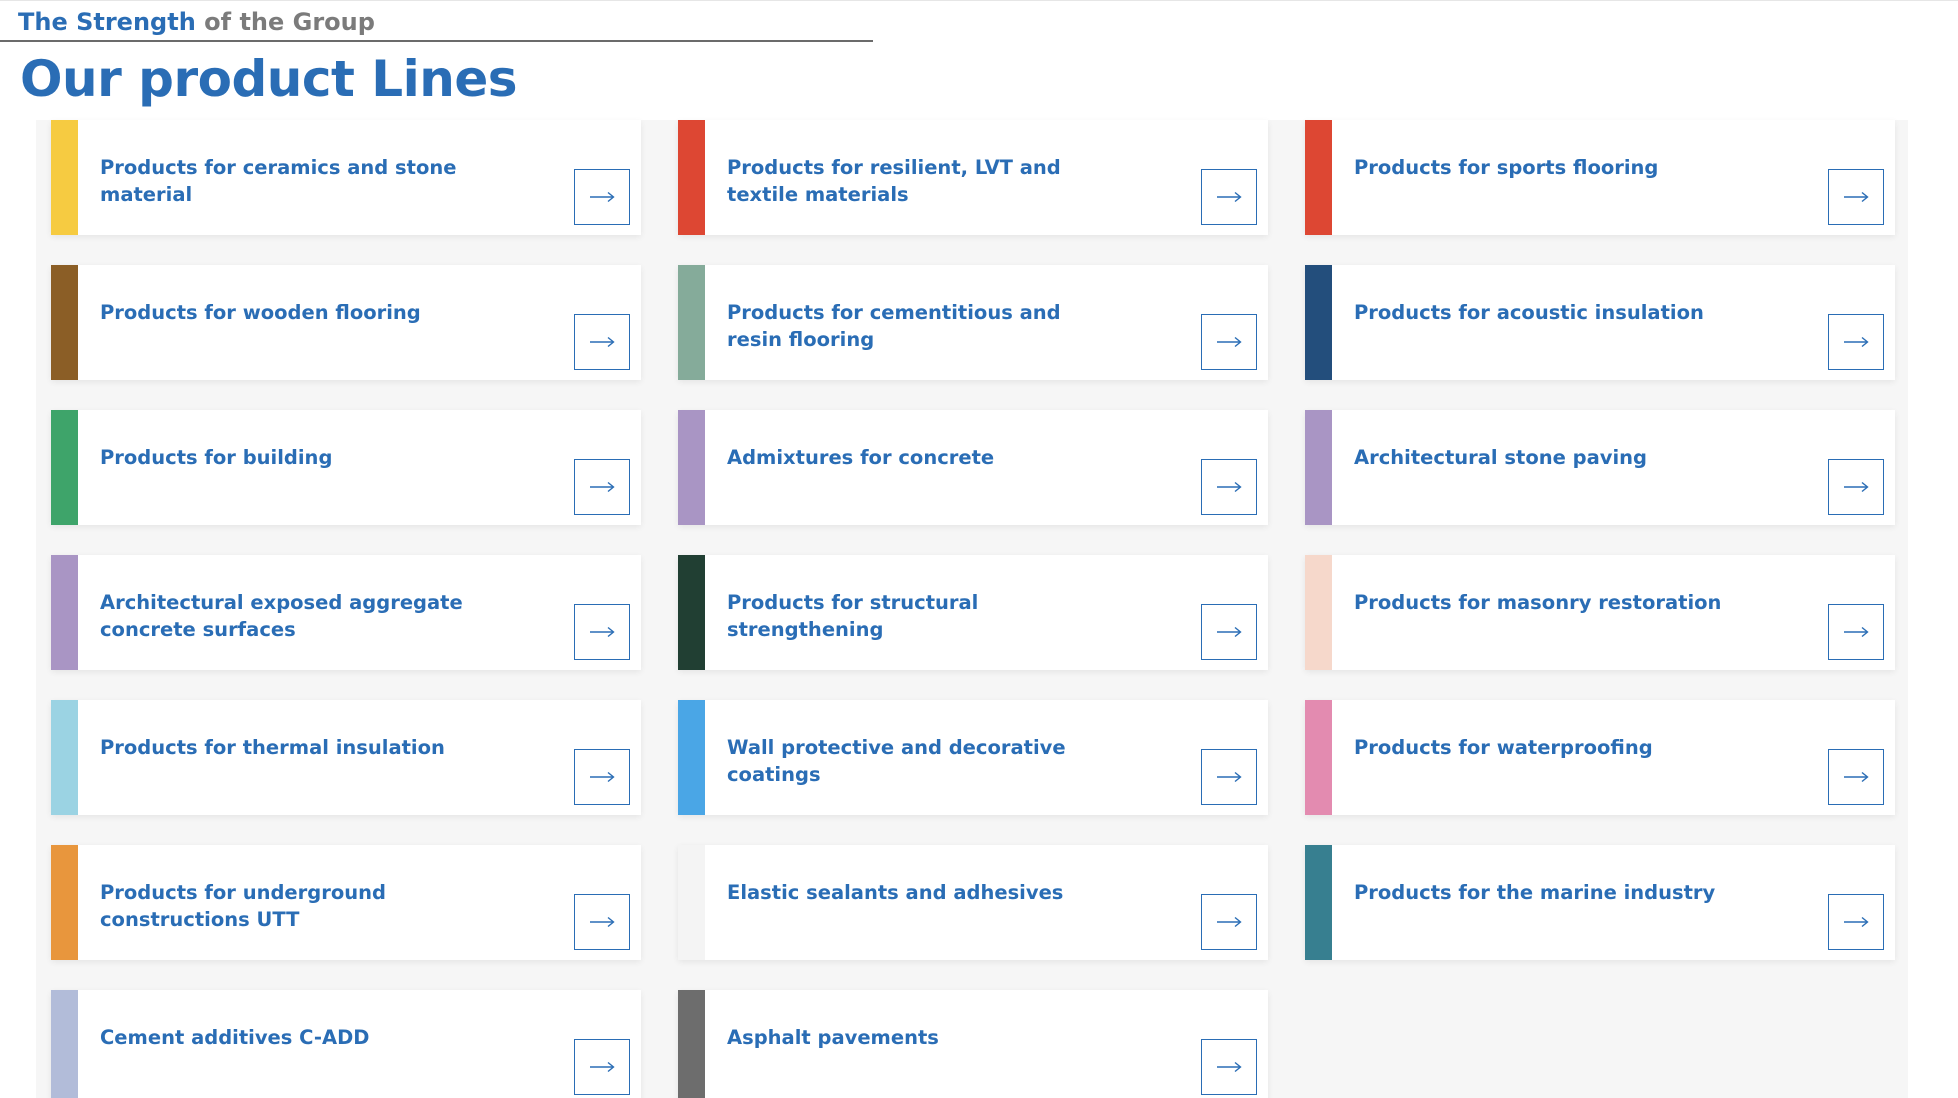 The height and width of the screenshot is (1098, 1958). What do you see at coordinates (833, 1037) in the screenshot?
I see `product-line-label: Asphalt pavements` at bounding box center [833, 1037].